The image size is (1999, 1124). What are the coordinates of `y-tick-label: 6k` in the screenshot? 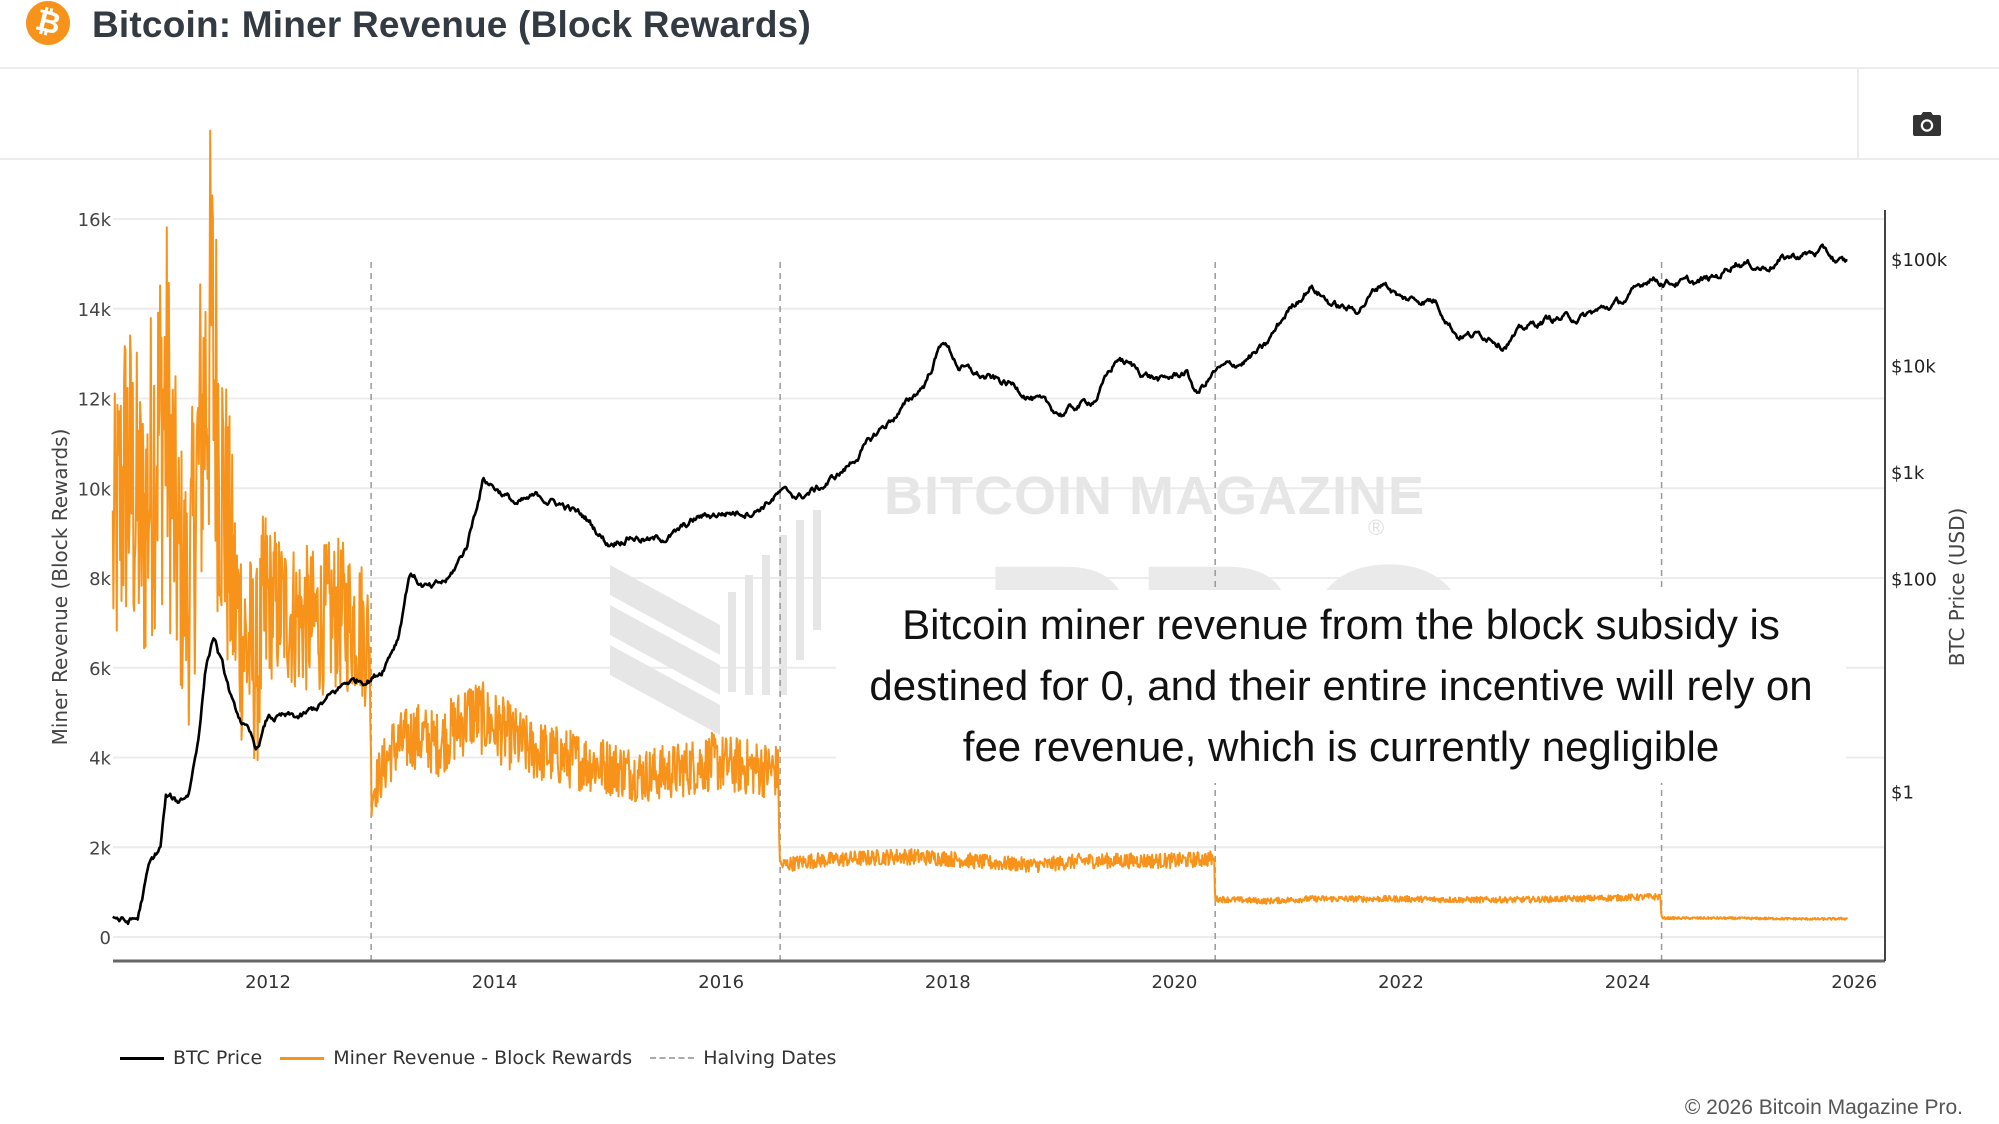 It's located at (100, 669).